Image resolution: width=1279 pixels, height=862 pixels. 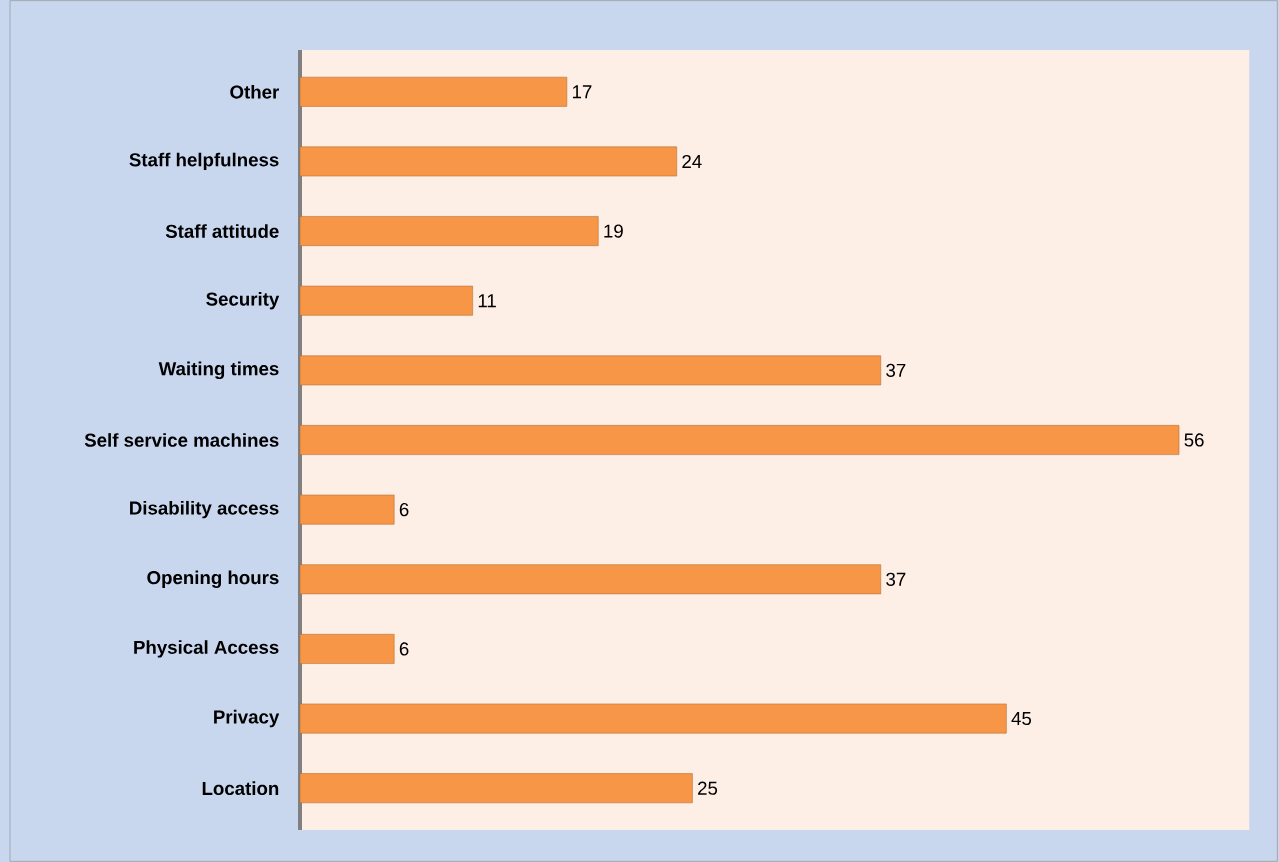 I want to click on data-label: 11, so click(x=487, y=301).